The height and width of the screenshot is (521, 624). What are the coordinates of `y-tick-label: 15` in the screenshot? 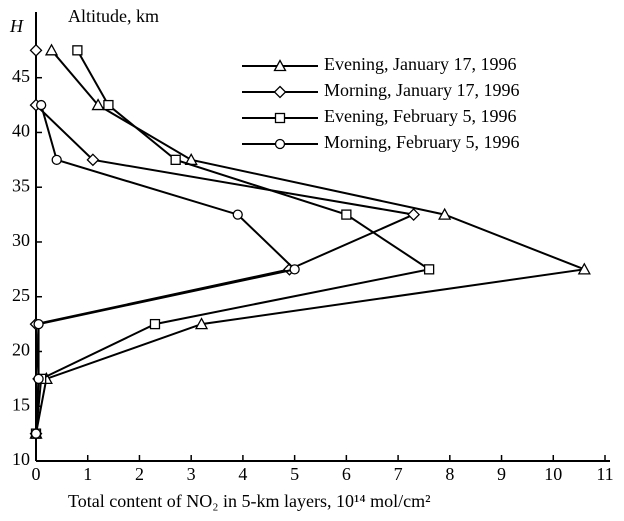 It's located at (21, 404).